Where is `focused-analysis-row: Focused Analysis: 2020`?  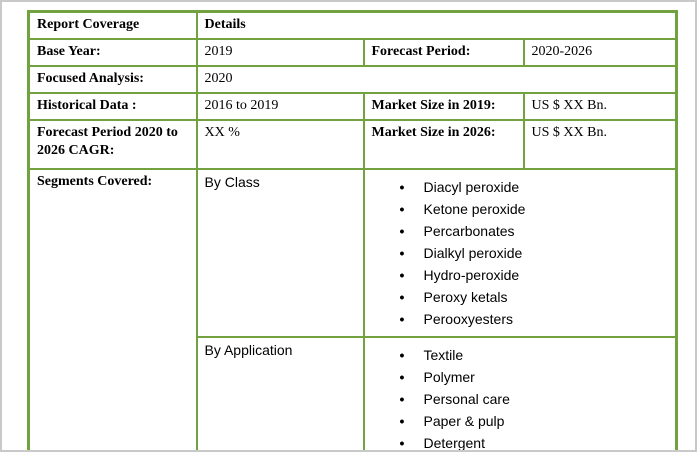 focused-analysis-row: Focused Analysis: 2020 is located at coordinates (352, 79).